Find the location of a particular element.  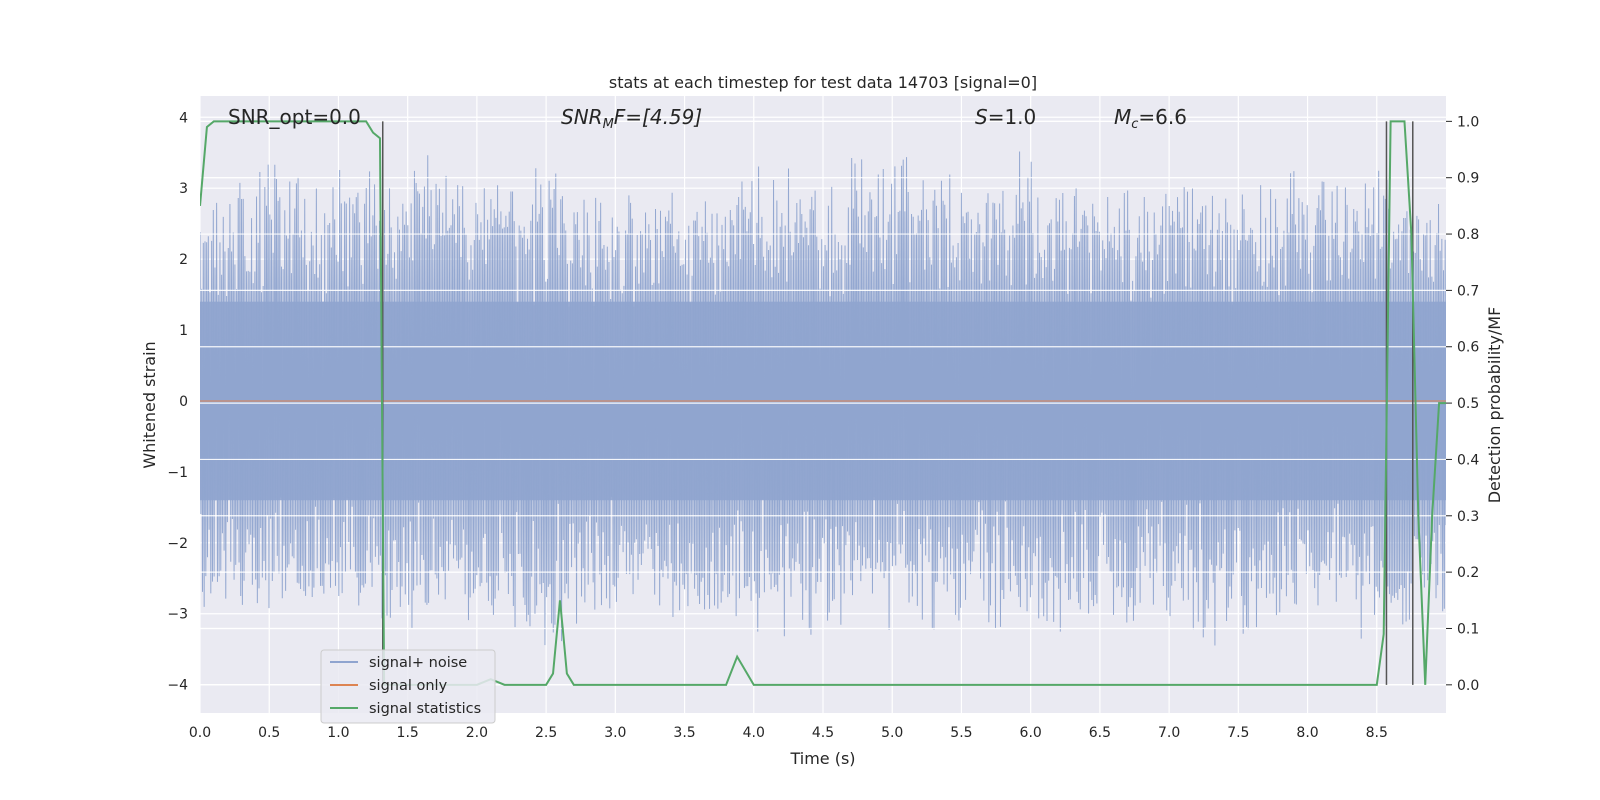

annotations: SNR_opt=0.0 SNRMF=[4.59] S=1.0 Mc=6.6 is located at coordinates (707, 118).